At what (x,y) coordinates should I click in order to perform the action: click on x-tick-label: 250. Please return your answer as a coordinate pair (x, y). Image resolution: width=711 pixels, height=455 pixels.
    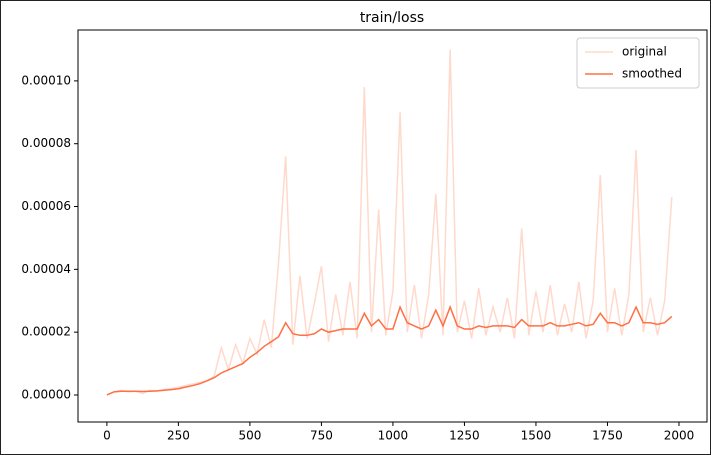
    Looking at the image, I should click on (178, 436).